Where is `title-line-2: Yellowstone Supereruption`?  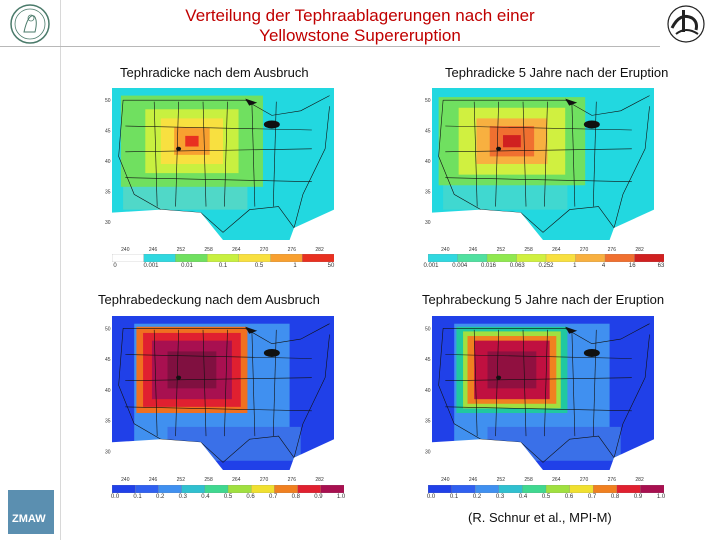
title-line-2: Yellowstone Supereruption is located at coordinates (360, 35).